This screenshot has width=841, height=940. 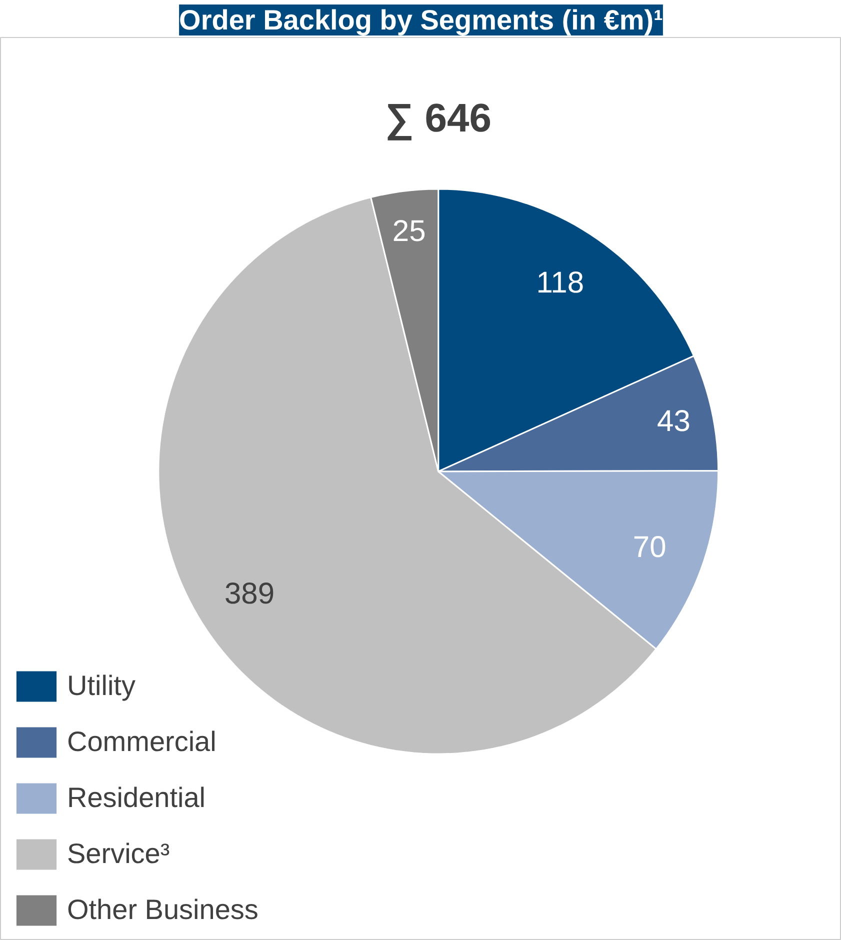 What do you see at coordinates (673, 421) in the screenshot?
I see `data-label: 43` at bounding box center [673, 421].